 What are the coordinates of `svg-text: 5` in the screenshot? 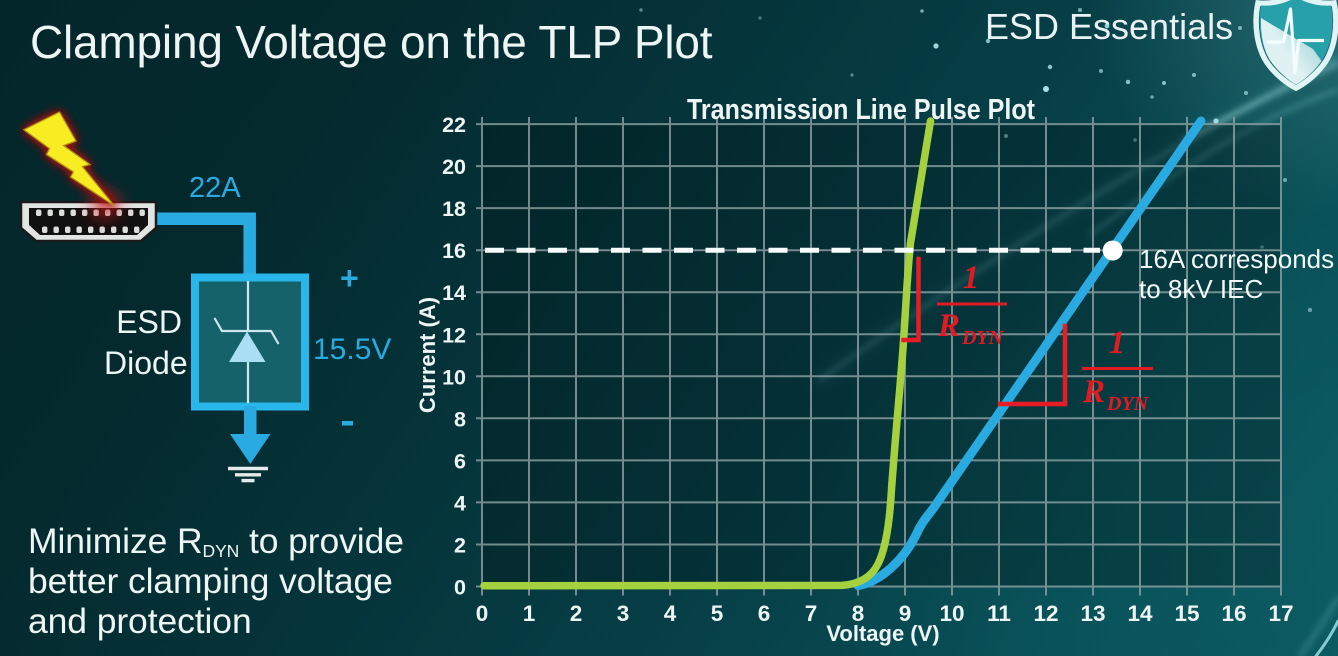 It's located at (717, 613).